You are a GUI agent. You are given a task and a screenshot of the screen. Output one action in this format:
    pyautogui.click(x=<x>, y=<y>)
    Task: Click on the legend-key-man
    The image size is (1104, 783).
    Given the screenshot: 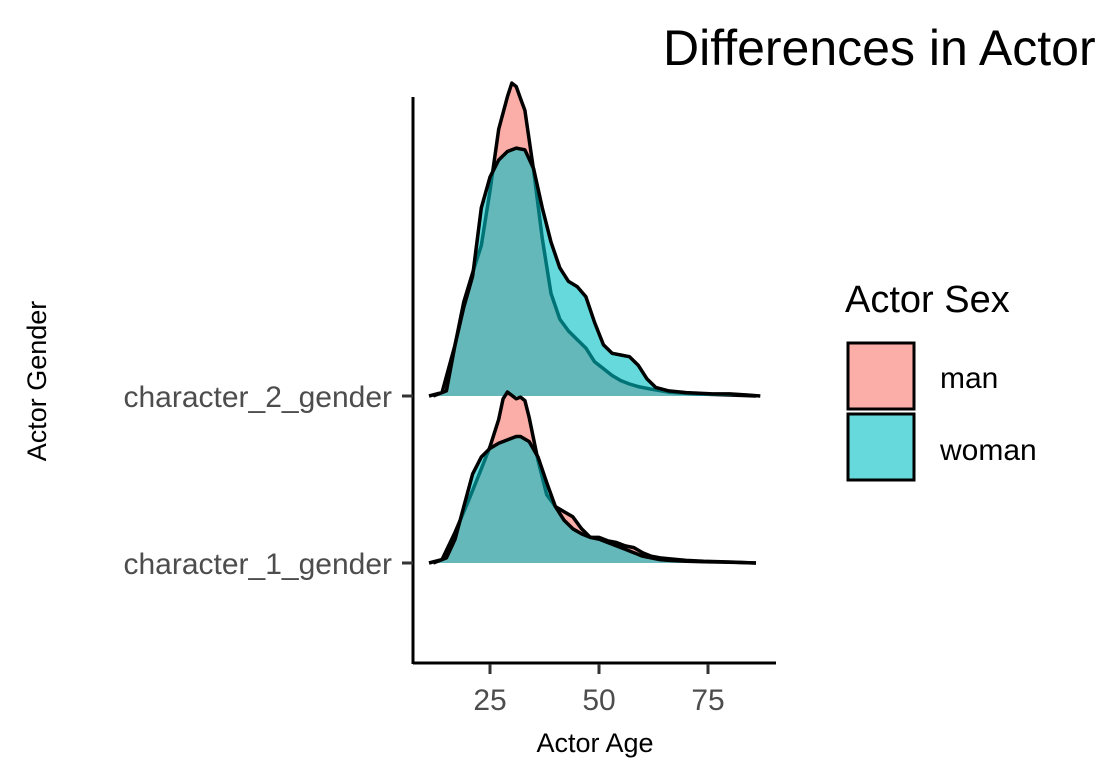 What is the action you would take?
    pyautogui.click(x=881, y=376)
    